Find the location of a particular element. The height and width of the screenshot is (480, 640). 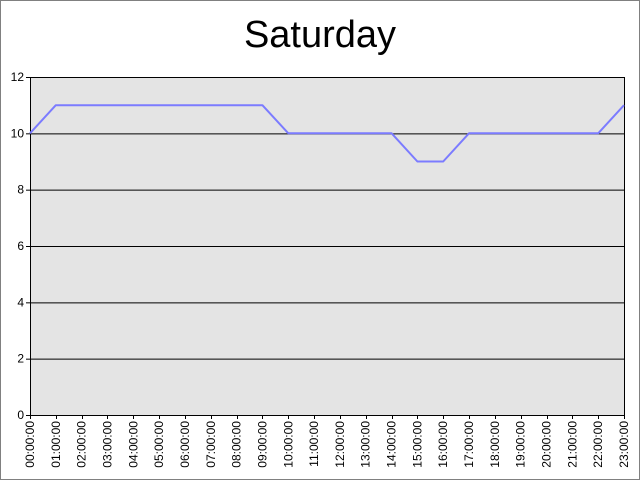

x-tick-label: 23:00:00 is located at coordinates (624, 444).